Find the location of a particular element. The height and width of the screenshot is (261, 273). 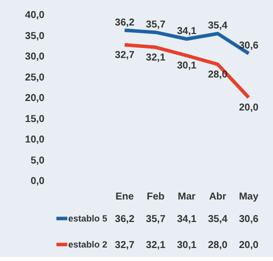

data-label: 34,1 is located at coordinates (186, 219).